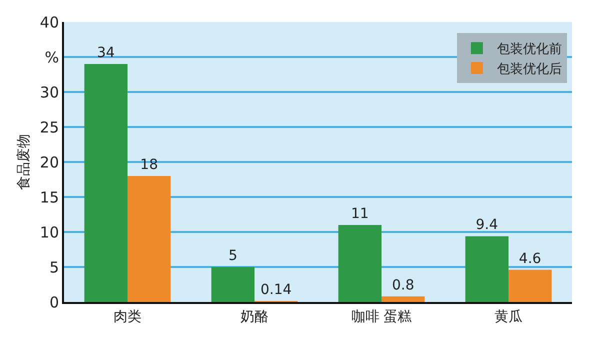 The width and height of the screenshot is (597, 342). I want to click on y-tick-label: %, so click(51, 57).